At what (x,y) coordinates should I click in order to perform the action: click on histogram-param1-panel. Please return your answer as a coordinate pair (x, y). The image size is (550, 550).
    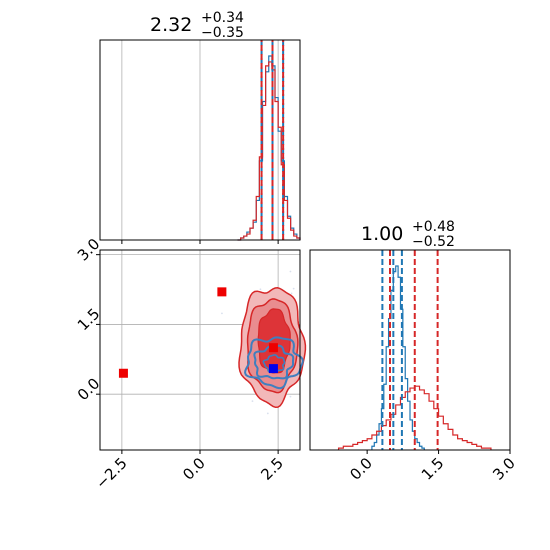
    Looking at the image, I should click on (200, 141).